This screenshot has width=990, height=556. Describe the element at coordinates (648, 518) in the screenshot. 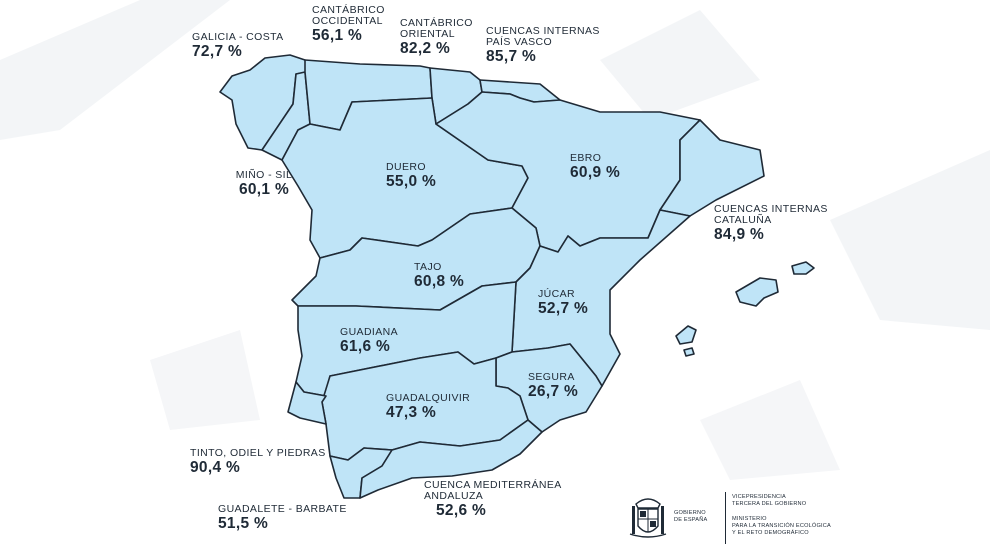

I see `coat-of-arms-icon` at that location.